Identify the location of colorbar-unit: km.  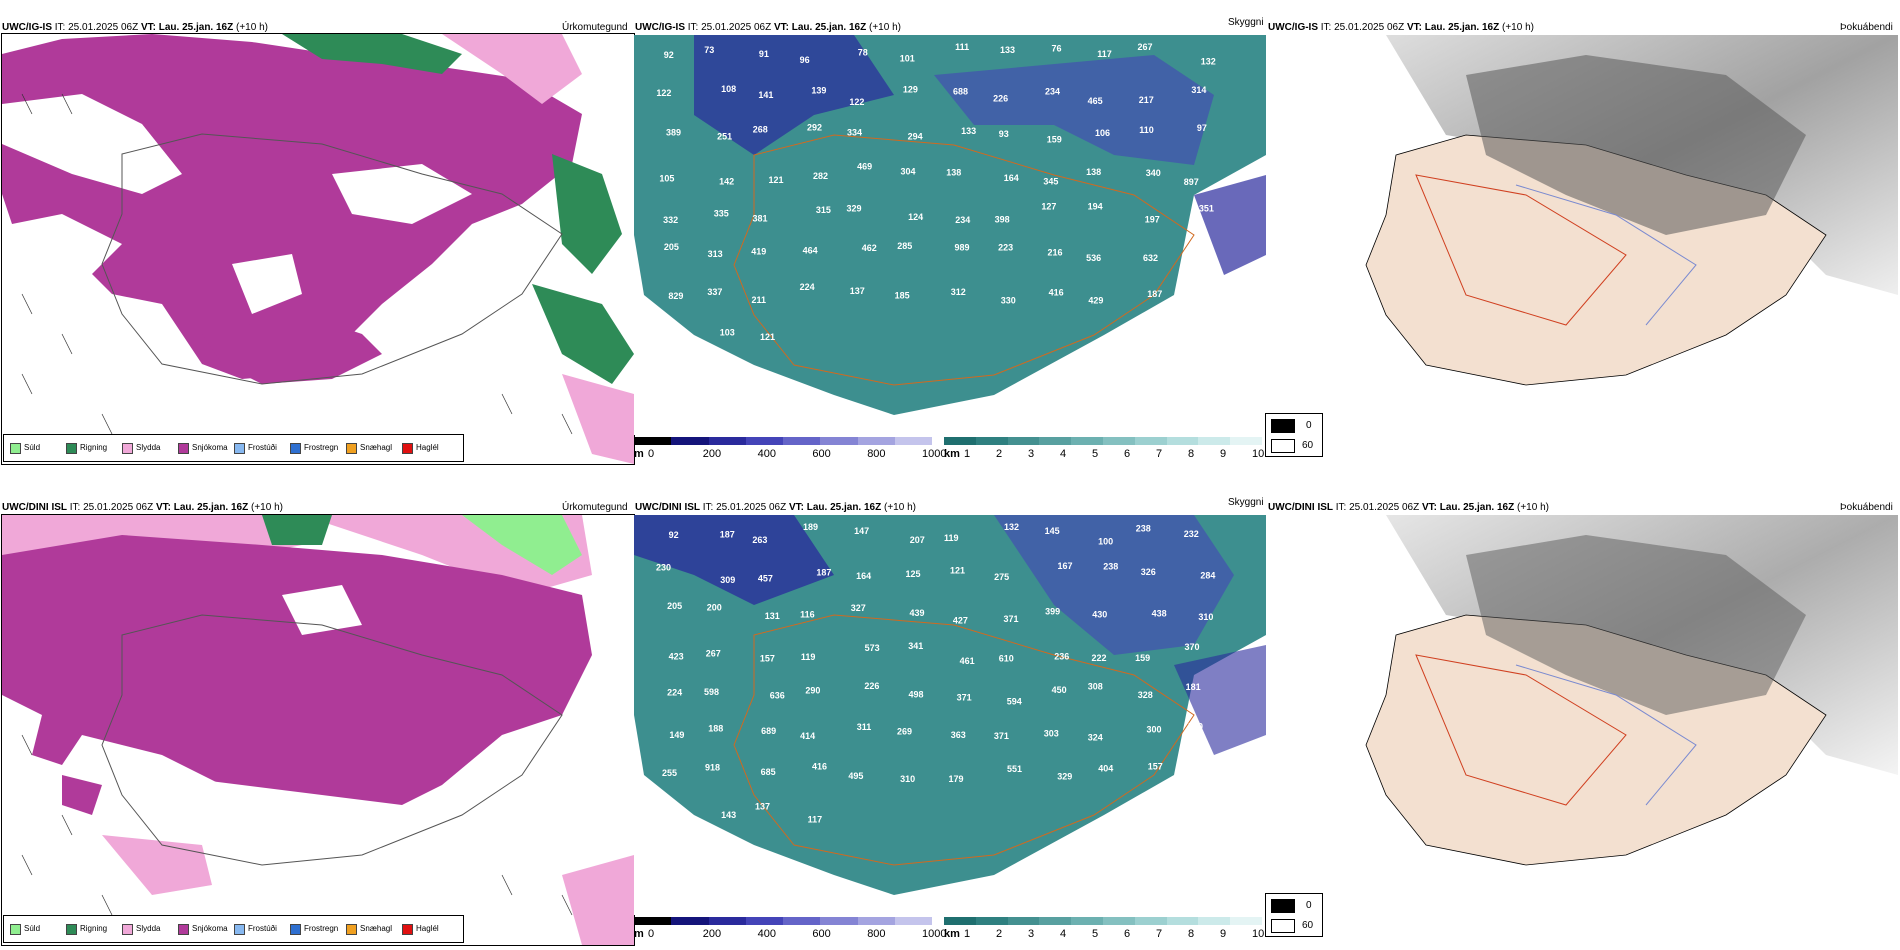
(952, 454).